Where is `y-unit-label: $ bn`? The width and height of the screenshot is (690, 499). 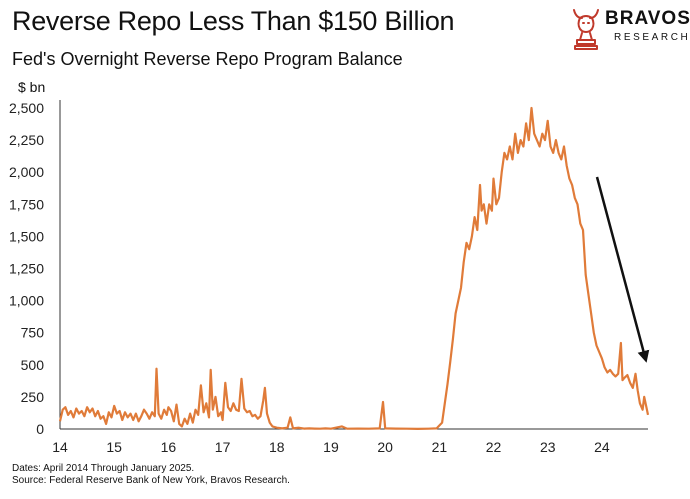 y-unit-label: $ bn is located at coordinates (31, 87).